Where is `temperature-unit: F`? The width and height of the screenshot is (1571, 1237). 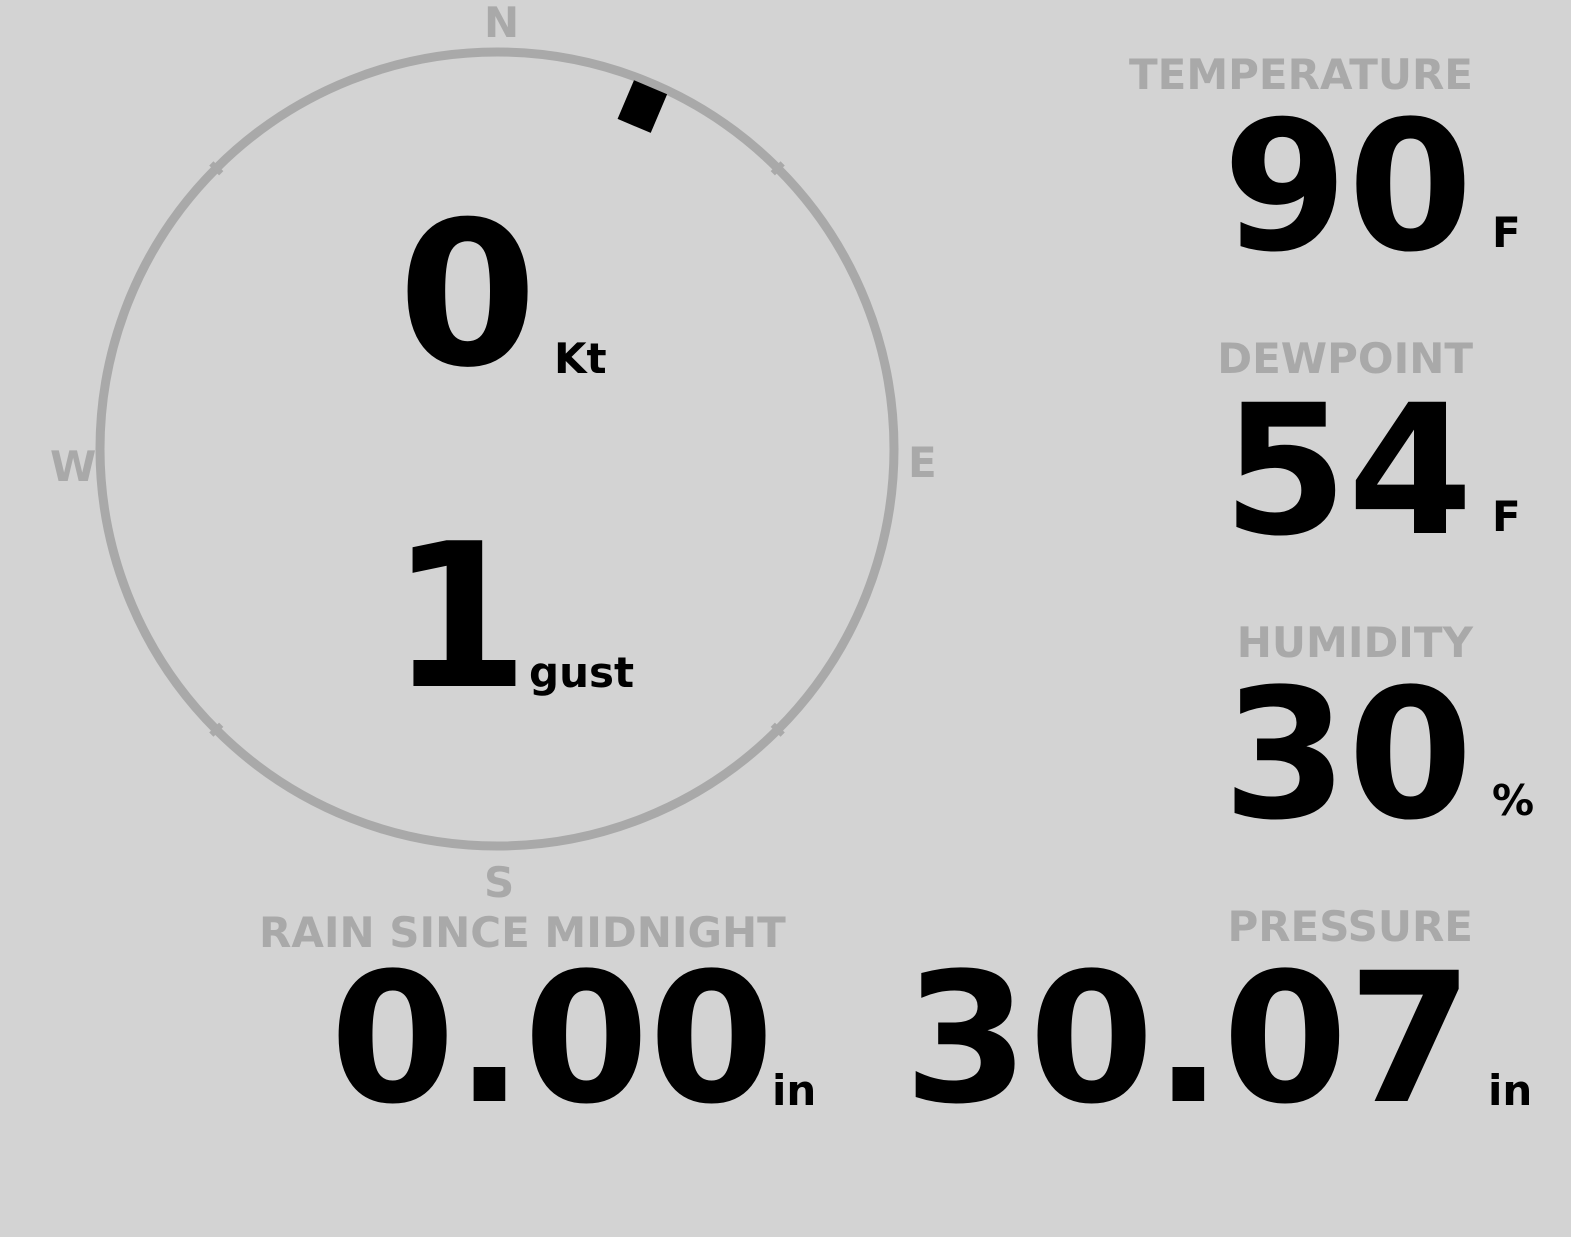 temperature-unit: F is located at coordinates (1506, 232).